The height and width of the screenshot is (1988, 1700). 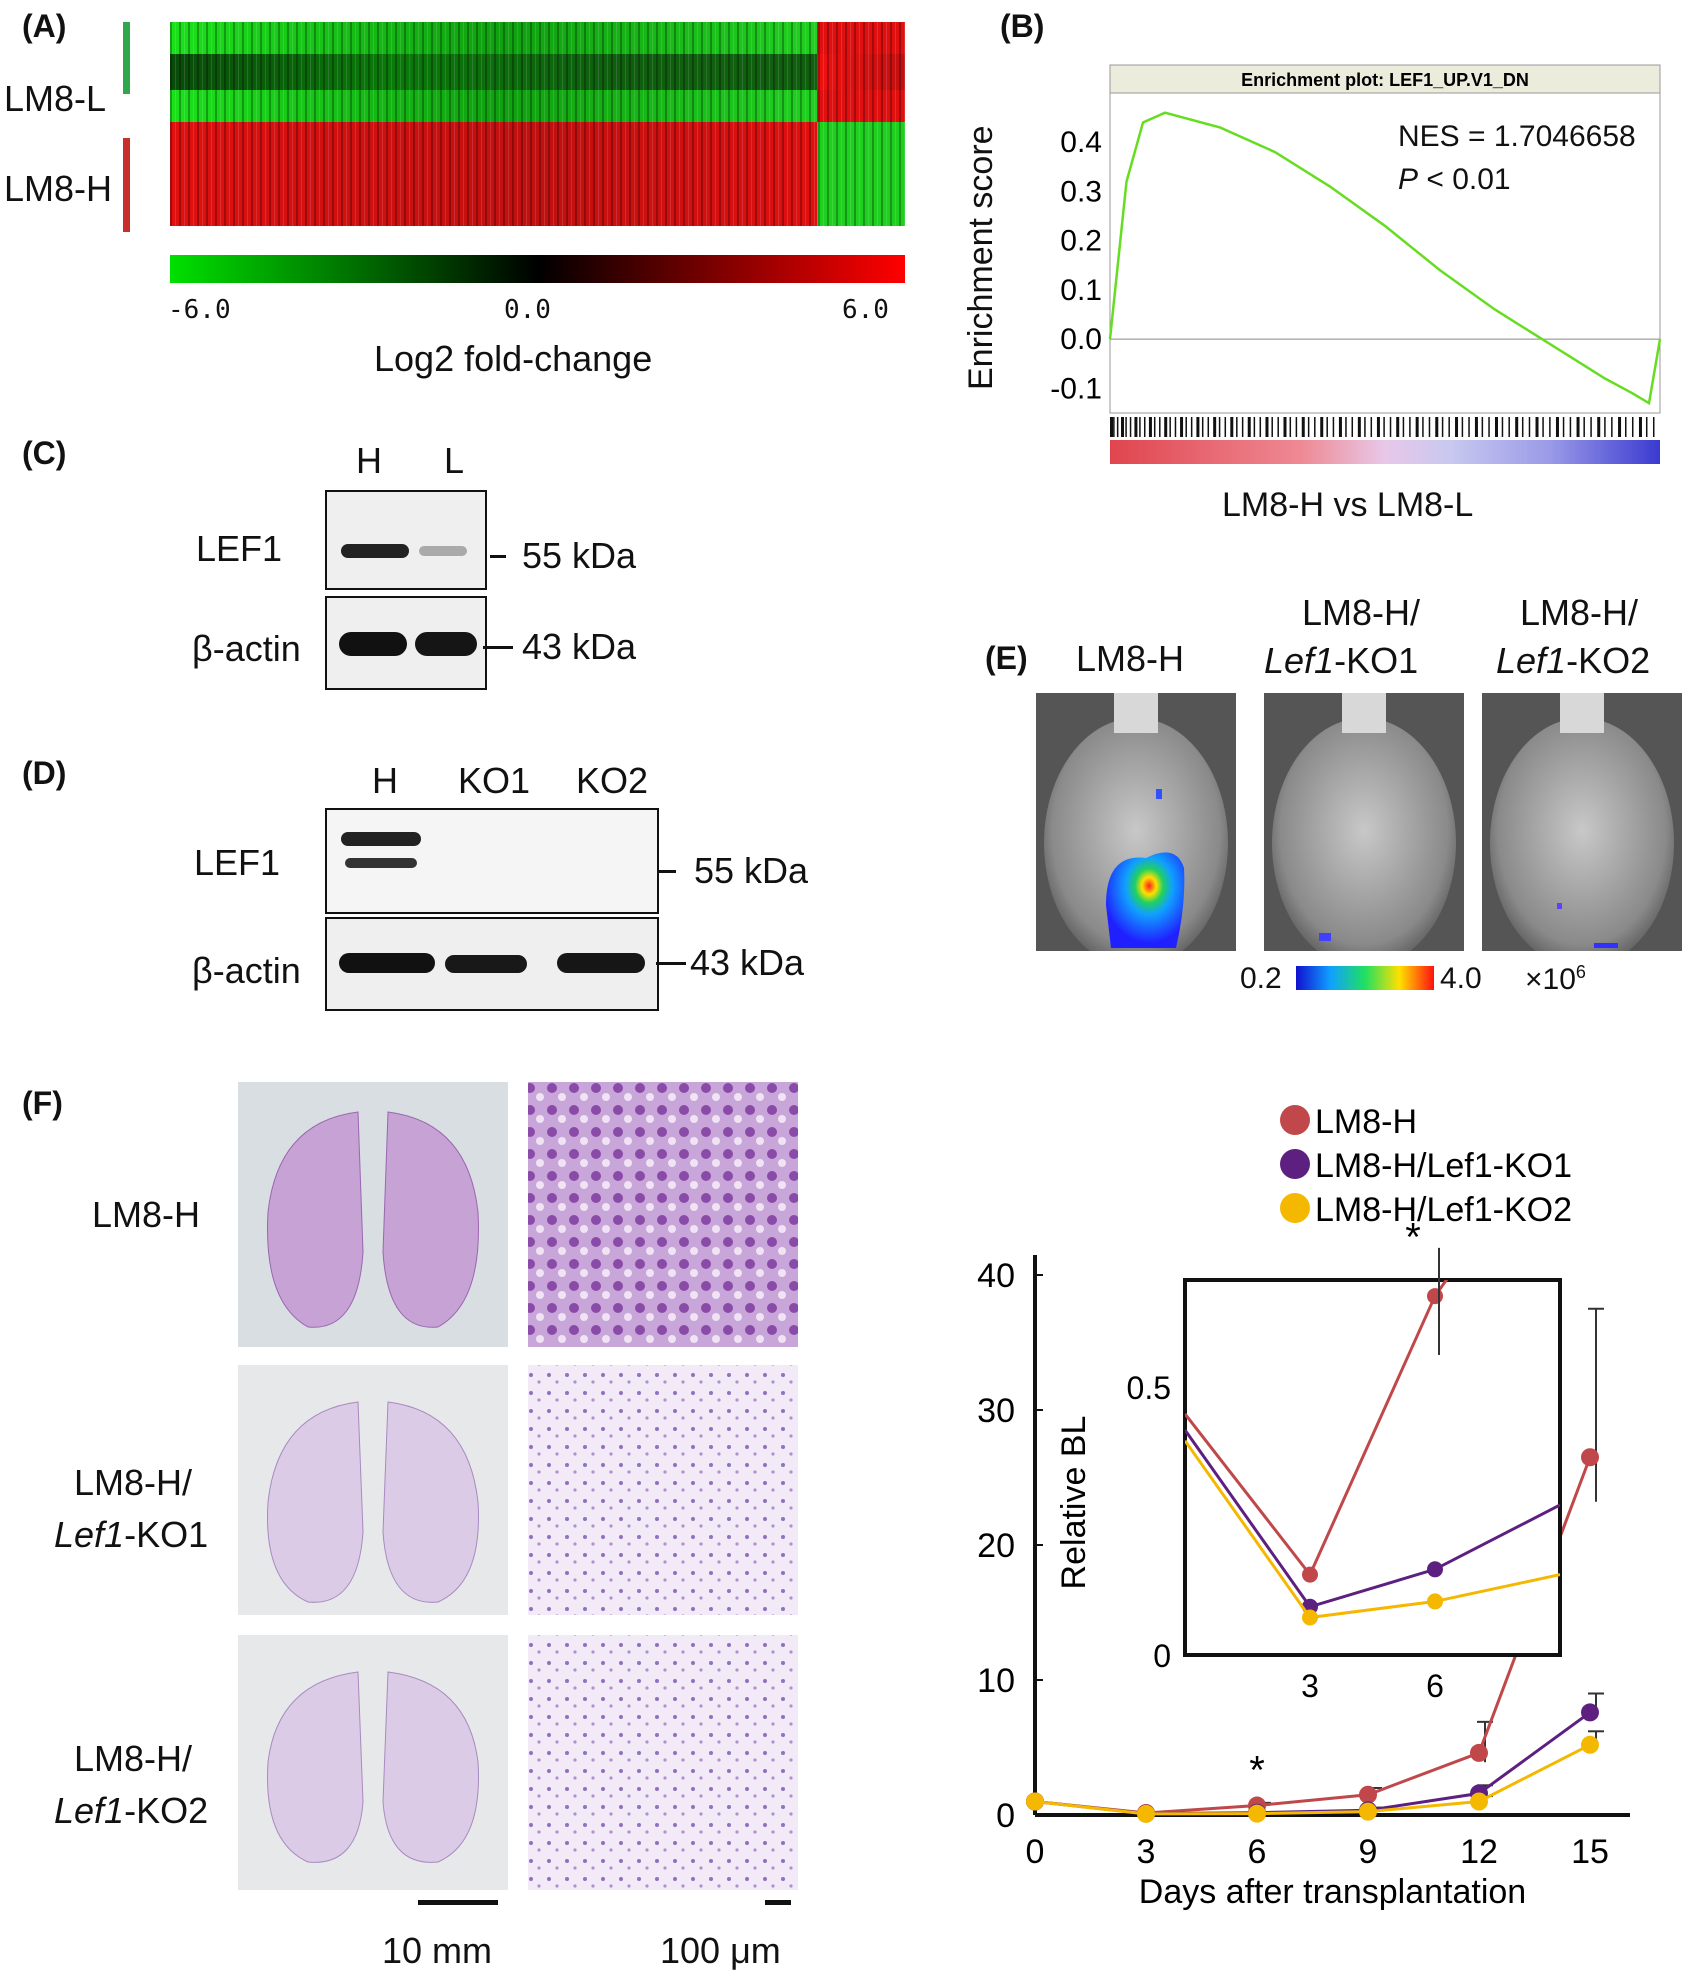 What do you see at coordinates (1348, 505) in the screenshot?
I see `gsea-xlabel: LM8-H vs LM8-L` at bounding box center [1348, 505].